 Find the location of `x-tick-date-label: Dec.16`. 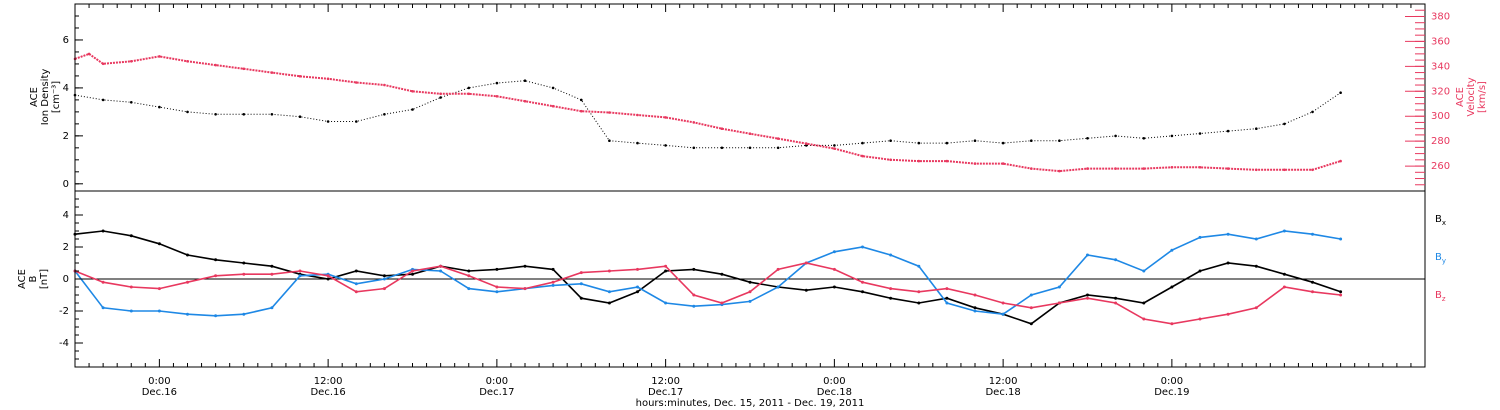

x-tick-date-label: Dec.16 is located at coordinates (159, 392).